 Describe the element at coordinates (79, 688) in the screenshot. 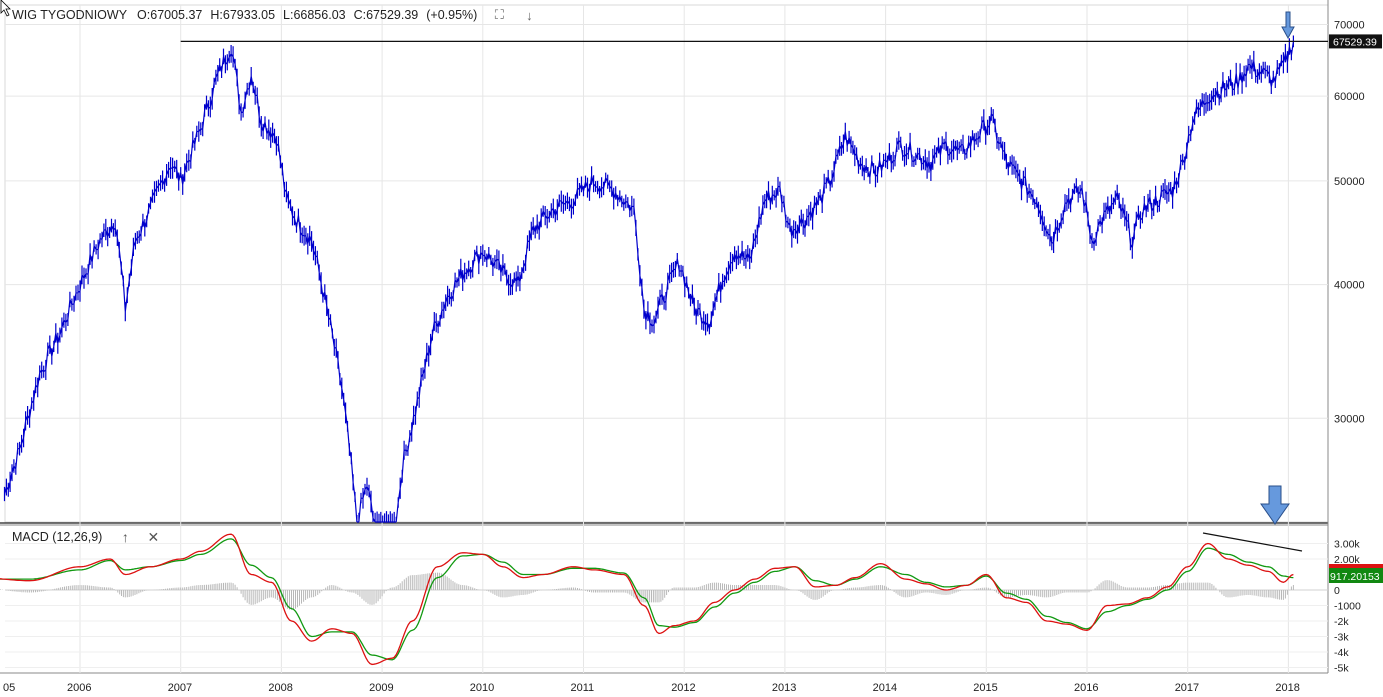

I see `x-tick-label: 2006` at that location.